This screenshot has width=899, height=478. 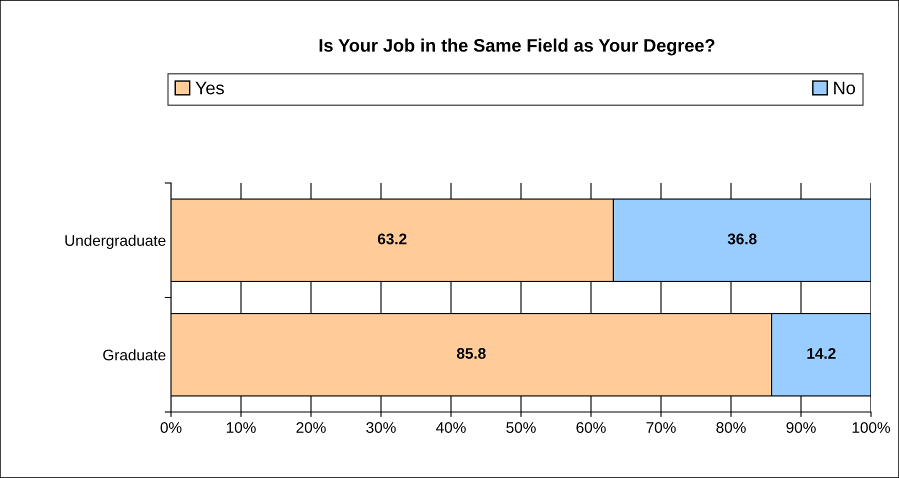 I want to click on x-tick-label: 60%, so click(x=591, y=427).